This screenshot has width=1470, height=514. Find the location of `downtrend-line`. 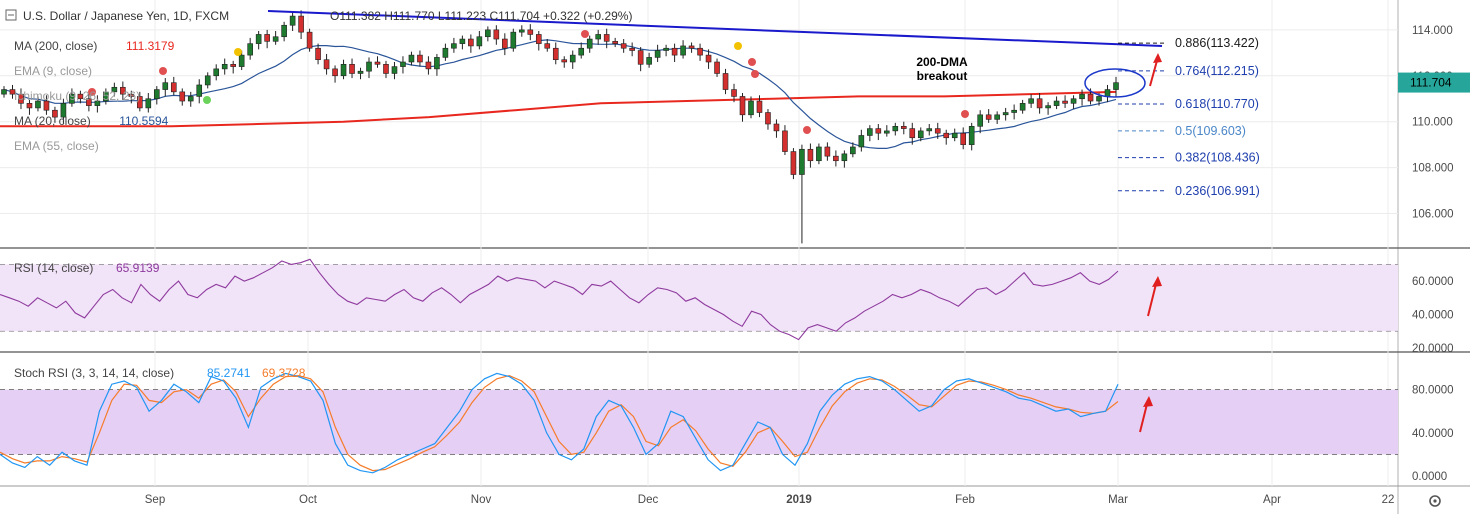

downtrend-line is located at coordinates (715, 28).